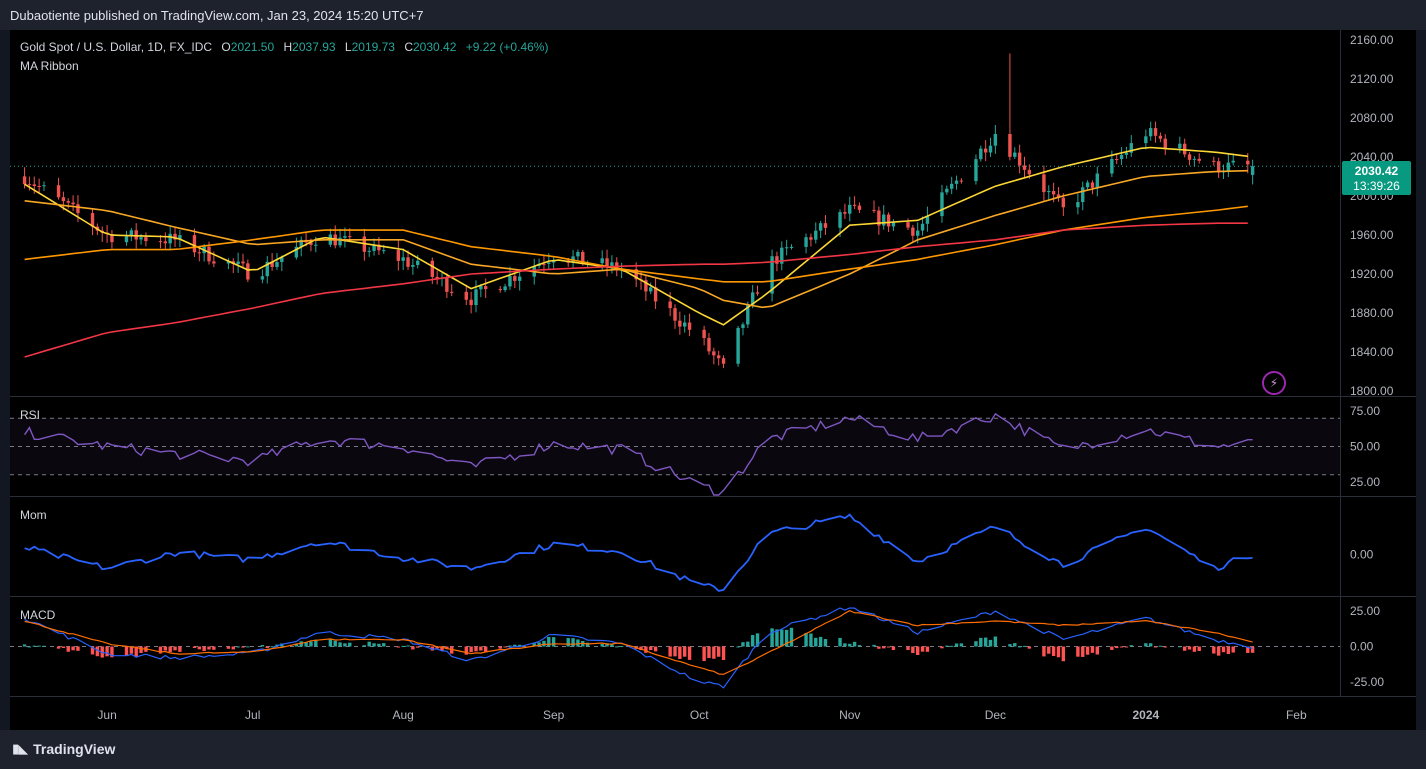 This screenshot has width=1426, height=769. What do you see at coordinates (638, 642) in the screenshot?
I see `macd-signal-line` at bounding box center [638, 642].